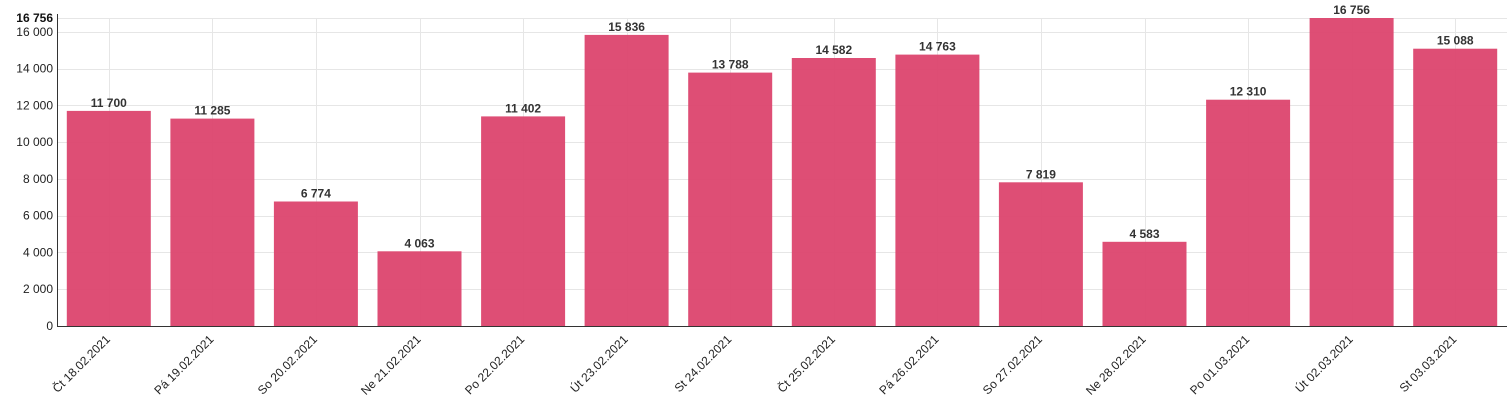 Image resolution: width=1512 pixels, height=417 pixels. Describe the element at coordinates (38, 216) in the screenshot. I see `y-tick-label: 6 000` at that location.